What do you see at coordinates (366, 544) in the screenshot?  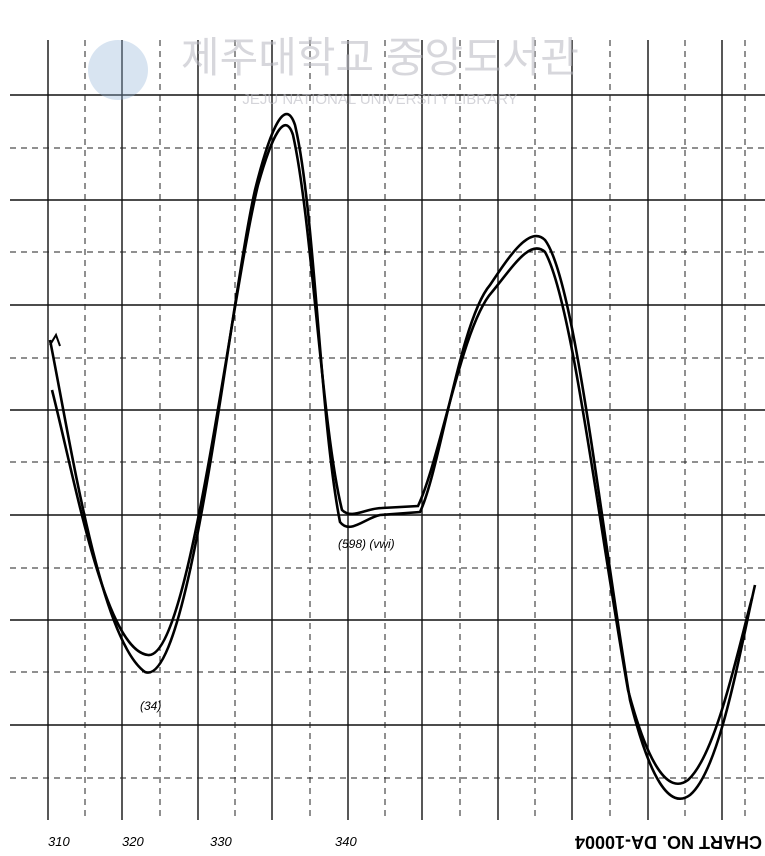 I see `annotation: (598) (vwi)` at bounding box center [366, 544].